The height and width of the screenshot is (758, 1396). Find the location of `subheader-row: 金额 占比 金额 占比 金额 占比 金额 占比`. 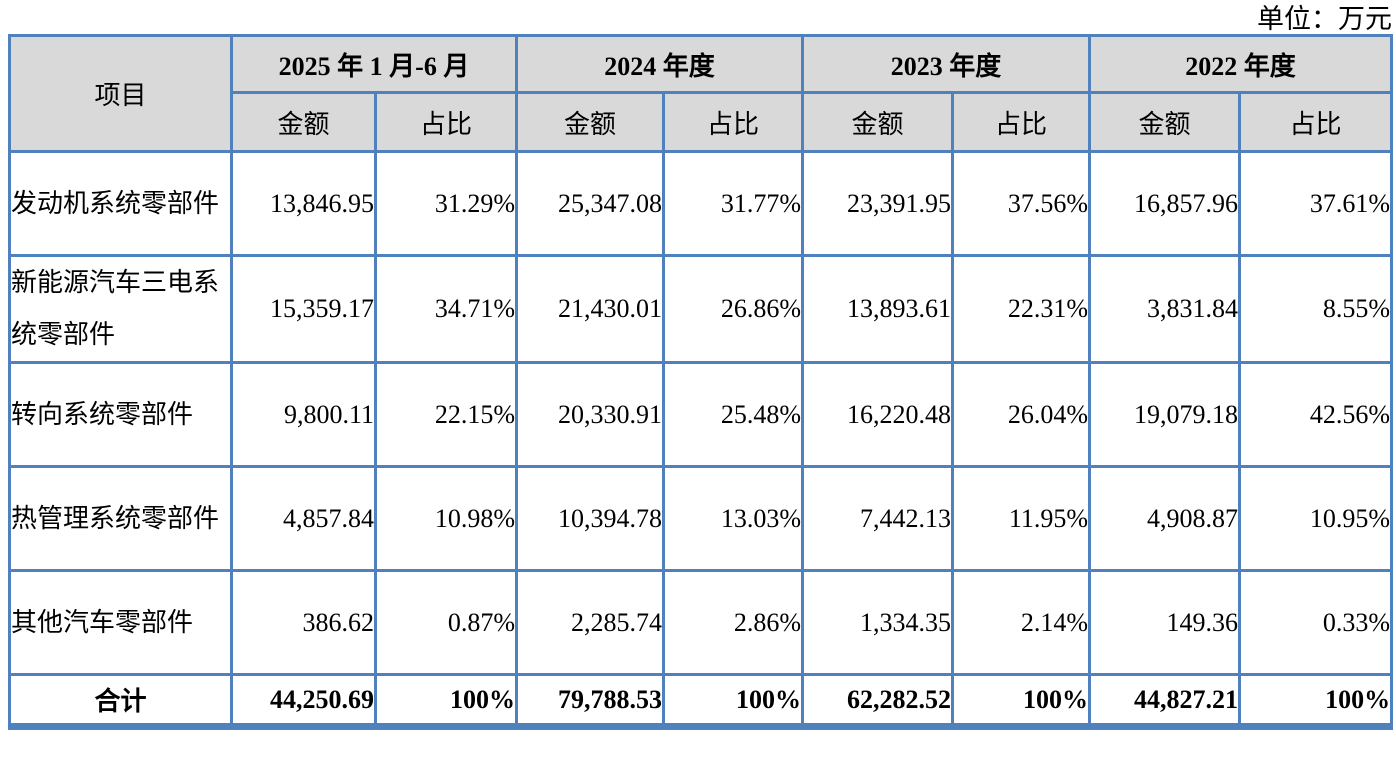

subheader-row: 金额 占比 金额 占比 金额 占比 金额 占比 is located at coordinates (702, 122).